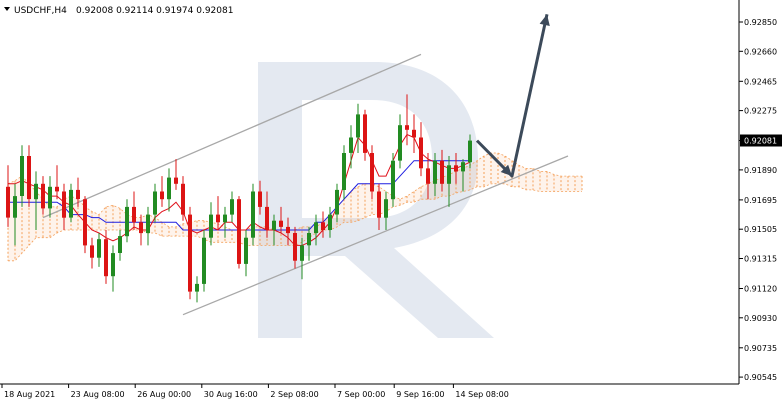  What do you see at coordinates (760, 200) in the screenshot?
I see `y-tick-label: 0.91695` at bounding box center [760, 200].